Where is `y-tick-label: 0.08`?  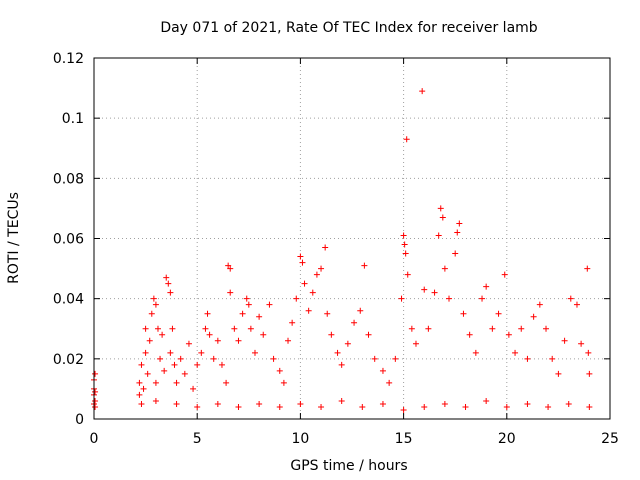
y-tick-label: 0.08 is located at coordinates (68, 179).